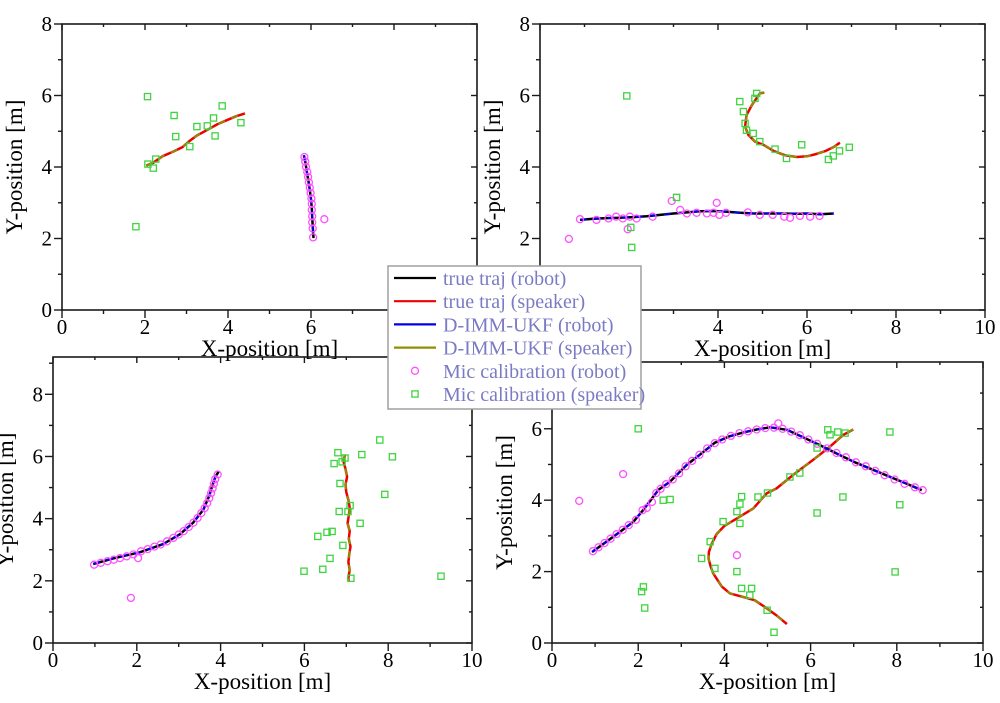 The image size is (1000, 703). Describe the element at coordinates (415, 394) in the screenshot. I see `legend-square-swatch` at that location.